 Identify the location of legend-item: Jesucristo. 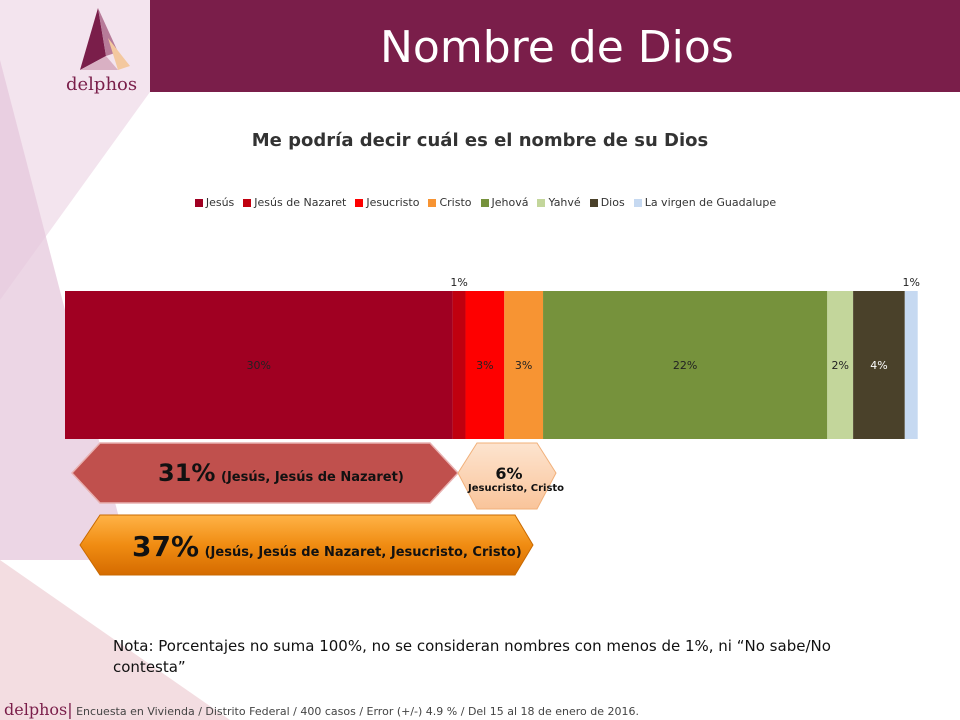
(387, 202).